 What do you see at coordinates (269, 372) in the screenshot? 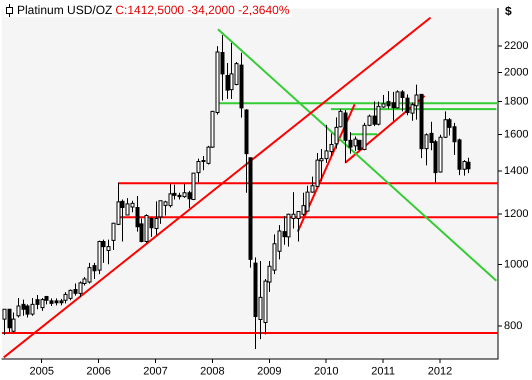
I see `x-tick-label: 2009` at bounding box center [269, 372].